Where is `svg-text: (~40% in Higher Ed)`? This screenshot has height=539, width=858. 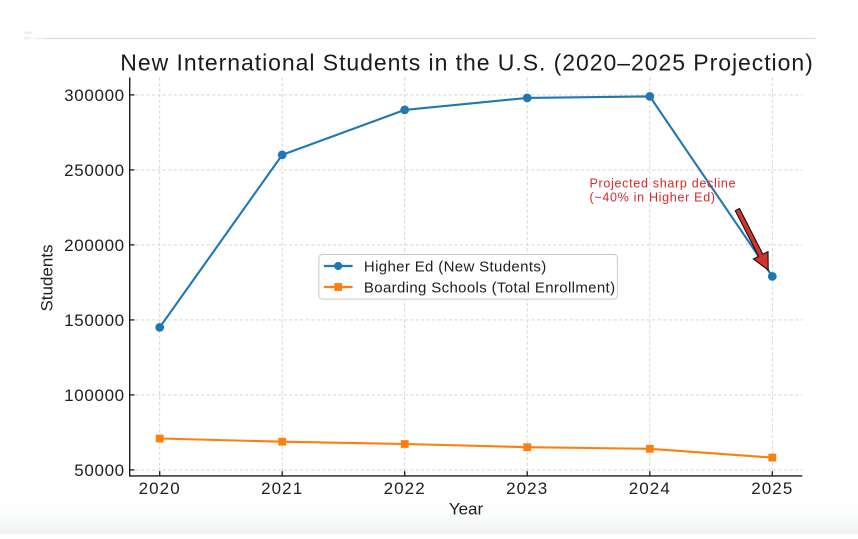 svg-text: (~40% in Higher Ed) is located at coordinates (653, 198).